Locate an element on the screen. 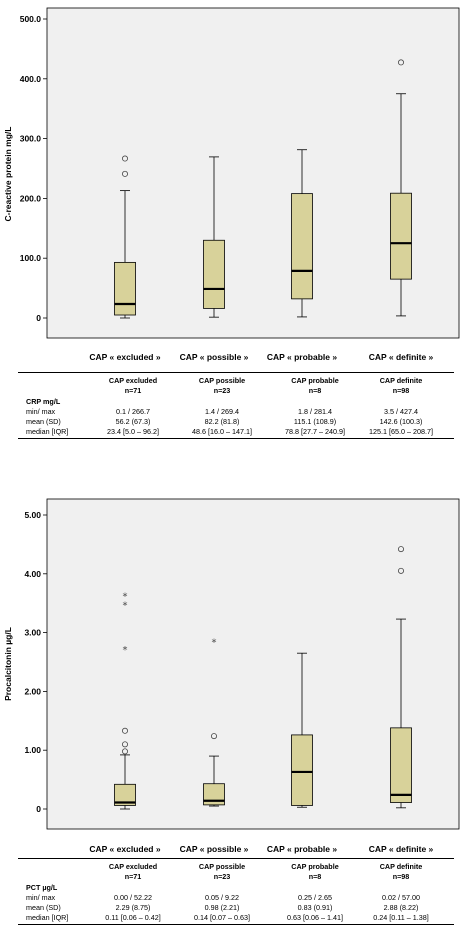  y-tick-label: 2.00 is located at coordinates (32, 691).